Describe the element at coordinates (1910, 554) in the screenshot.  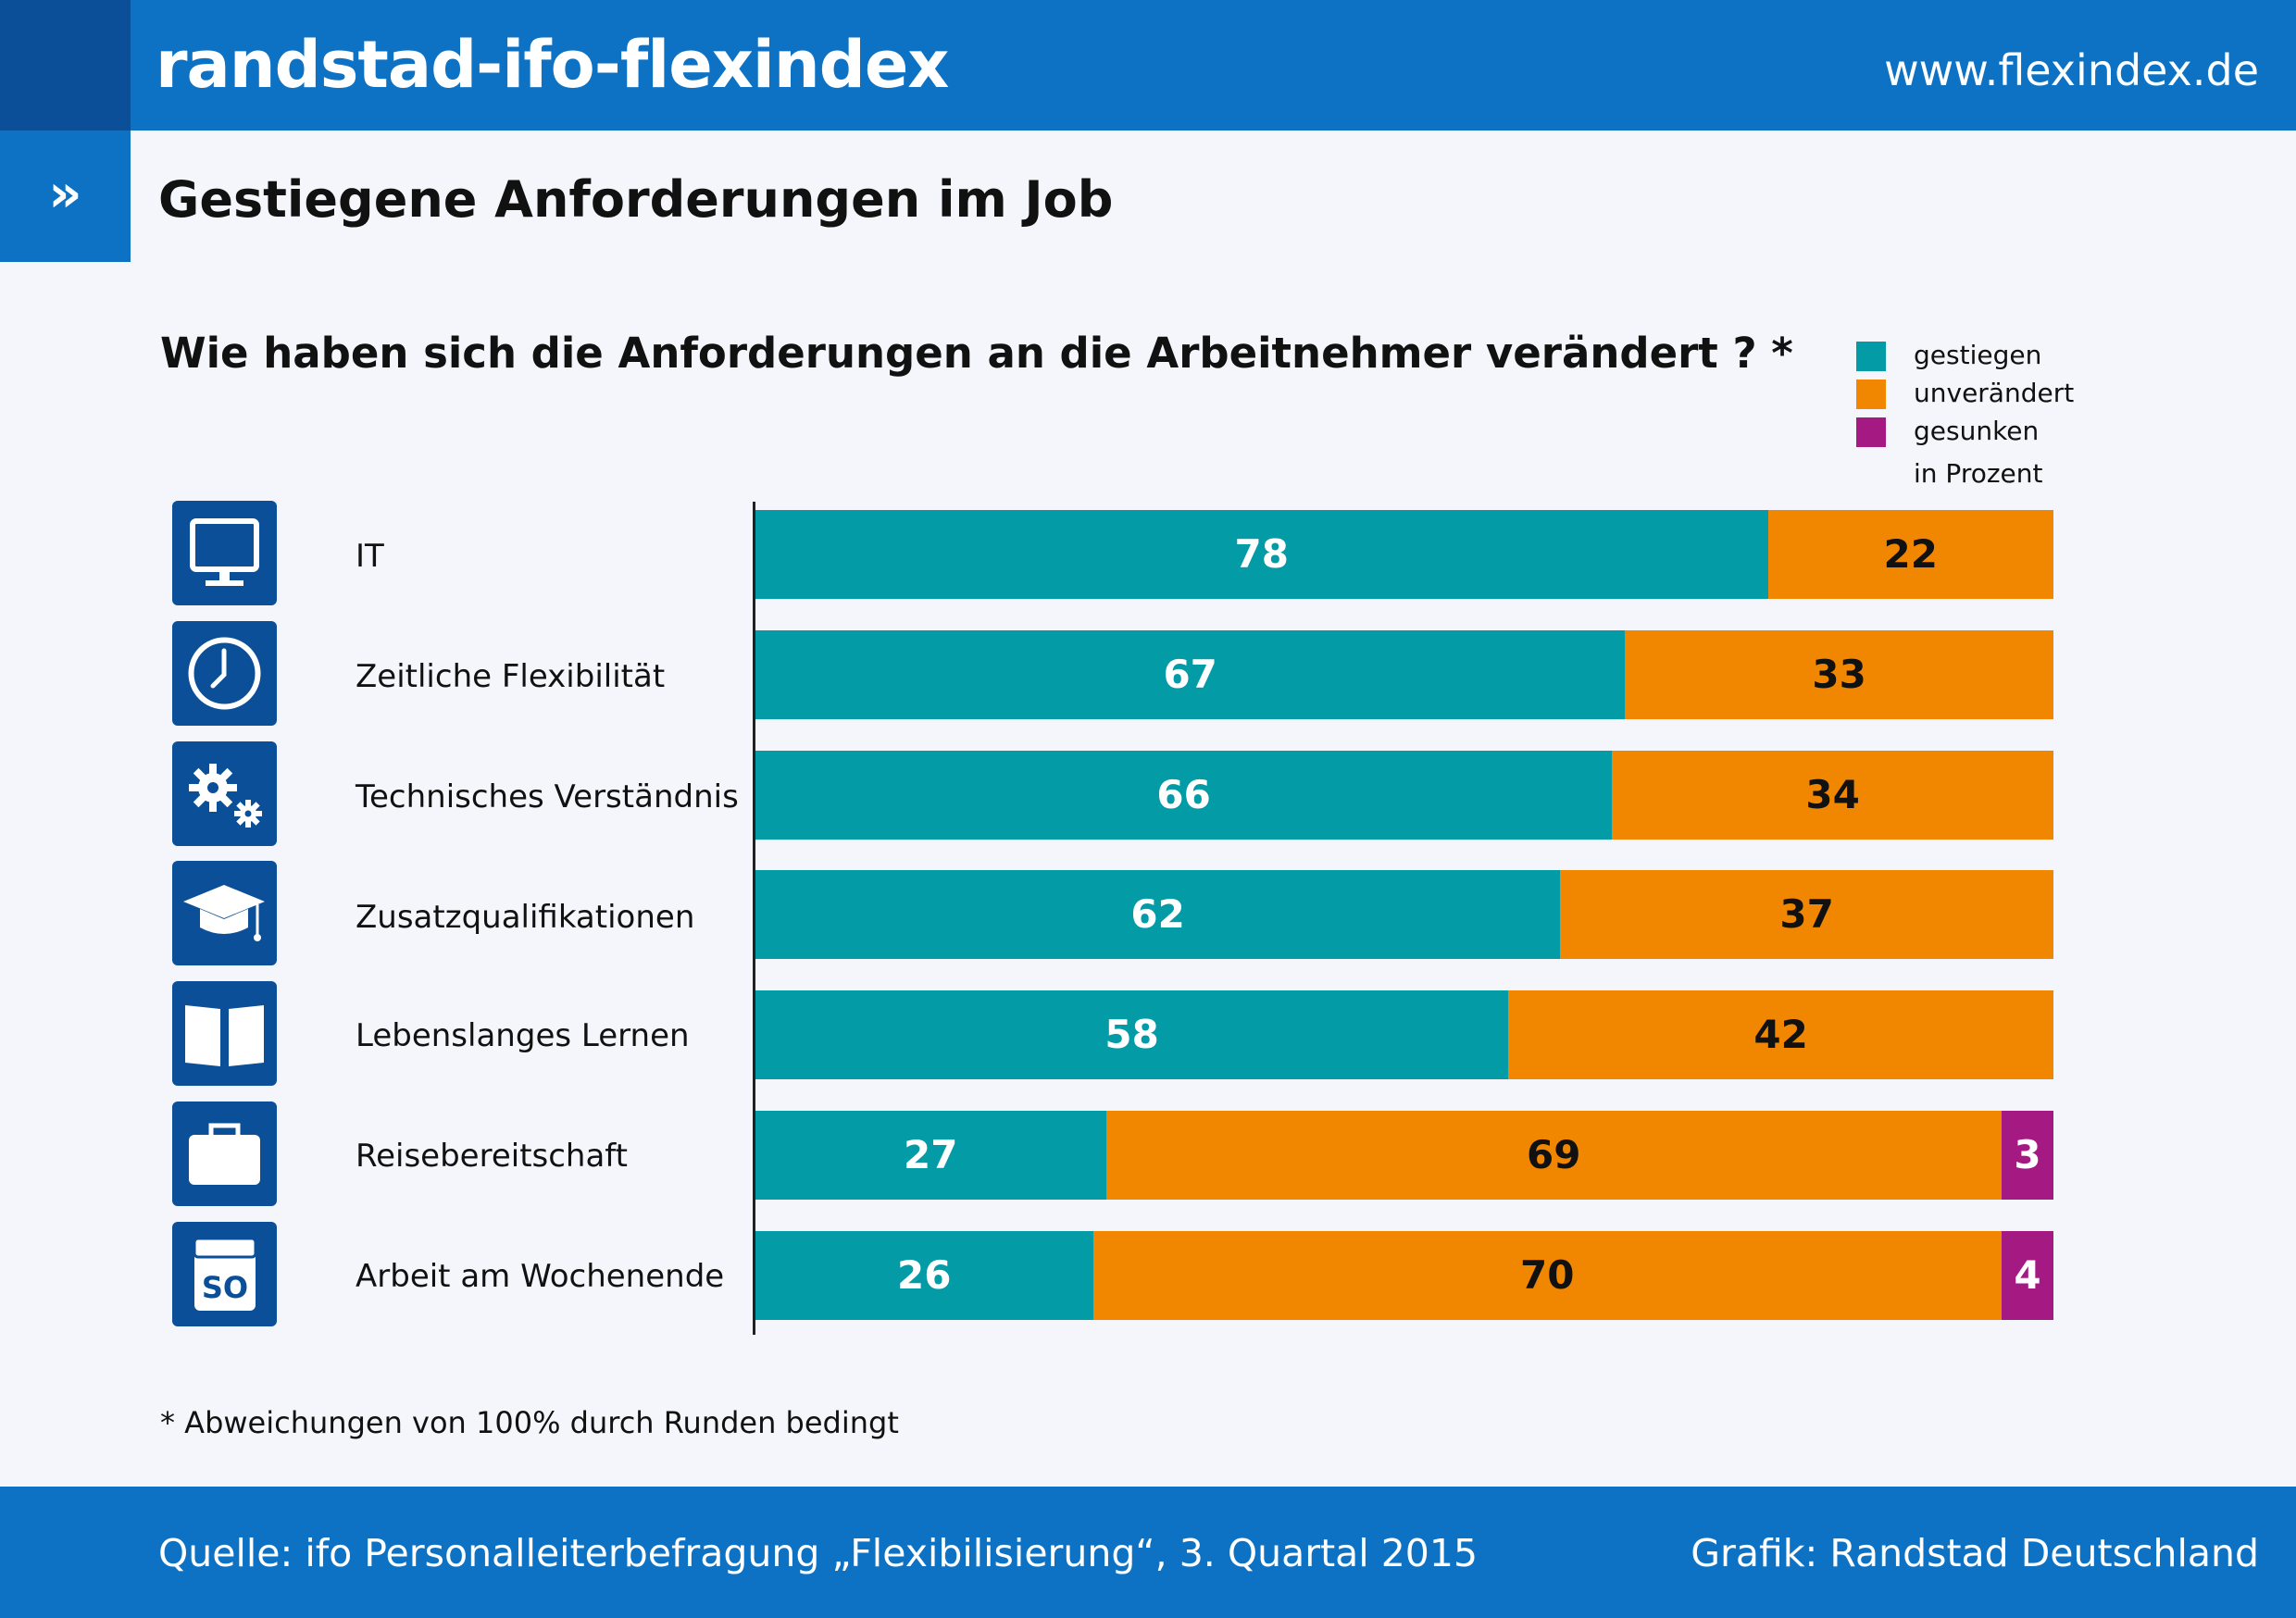
I see `bar-segment-unveraendert: 22` at that location.